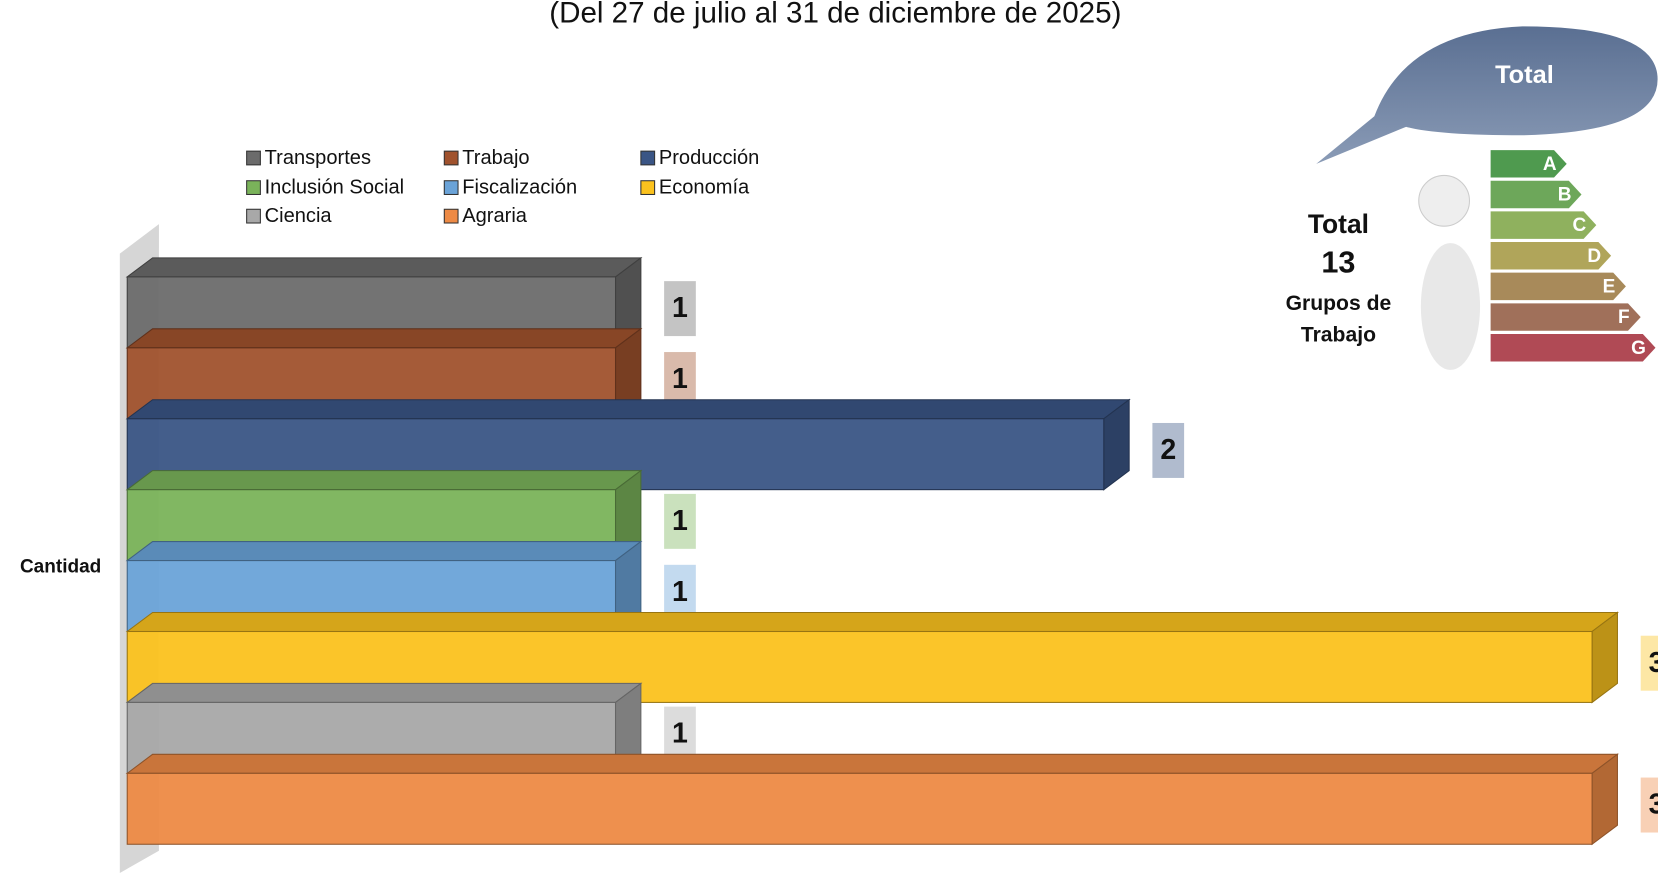 The image size is (1658, 873). What do you see at coordinates (1338, 335) in the screenshot?
I see `total-unit: Trabajo` at bounding box center [1338, 335].